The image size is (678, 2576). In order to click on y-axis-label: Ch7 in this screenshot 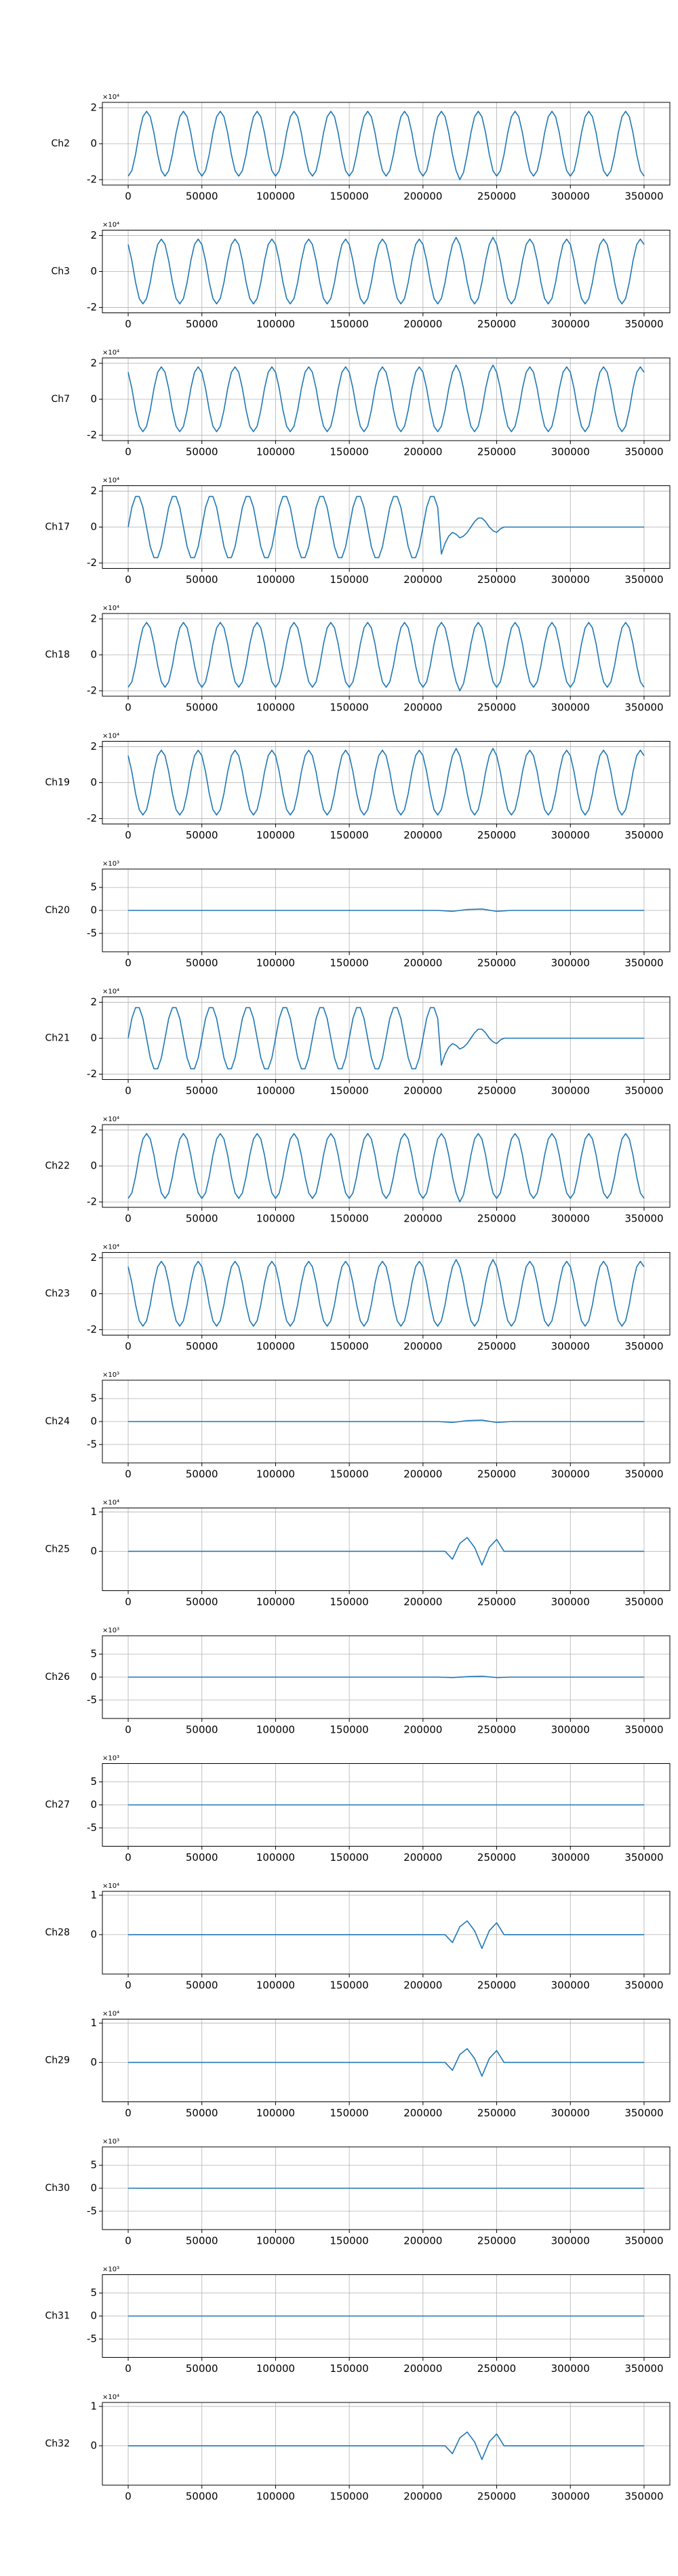, I will do `click(60, 399)`.